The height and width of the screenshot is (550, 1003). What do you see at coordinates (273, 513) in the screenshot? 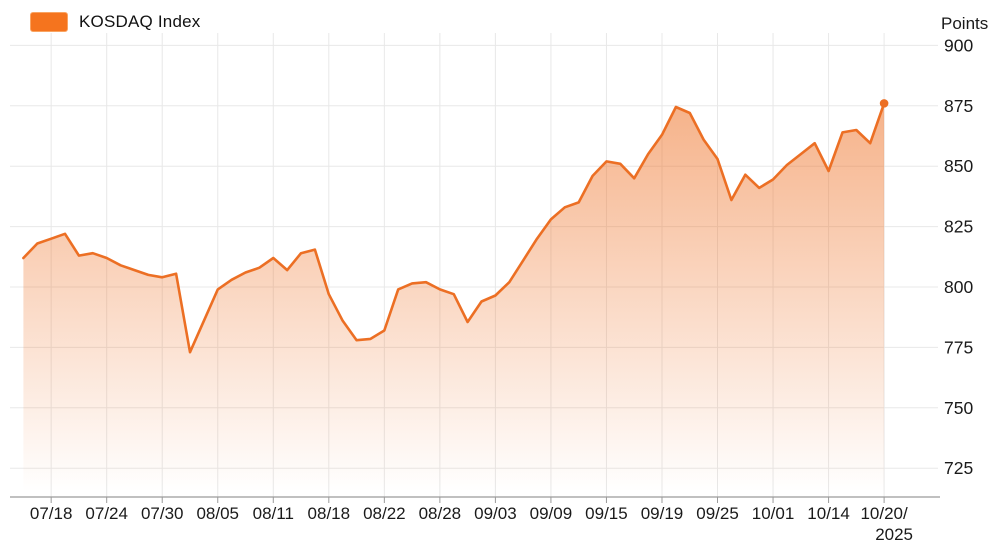
I see `x-tick-label: 08/11` at bounding box center [273, 513].